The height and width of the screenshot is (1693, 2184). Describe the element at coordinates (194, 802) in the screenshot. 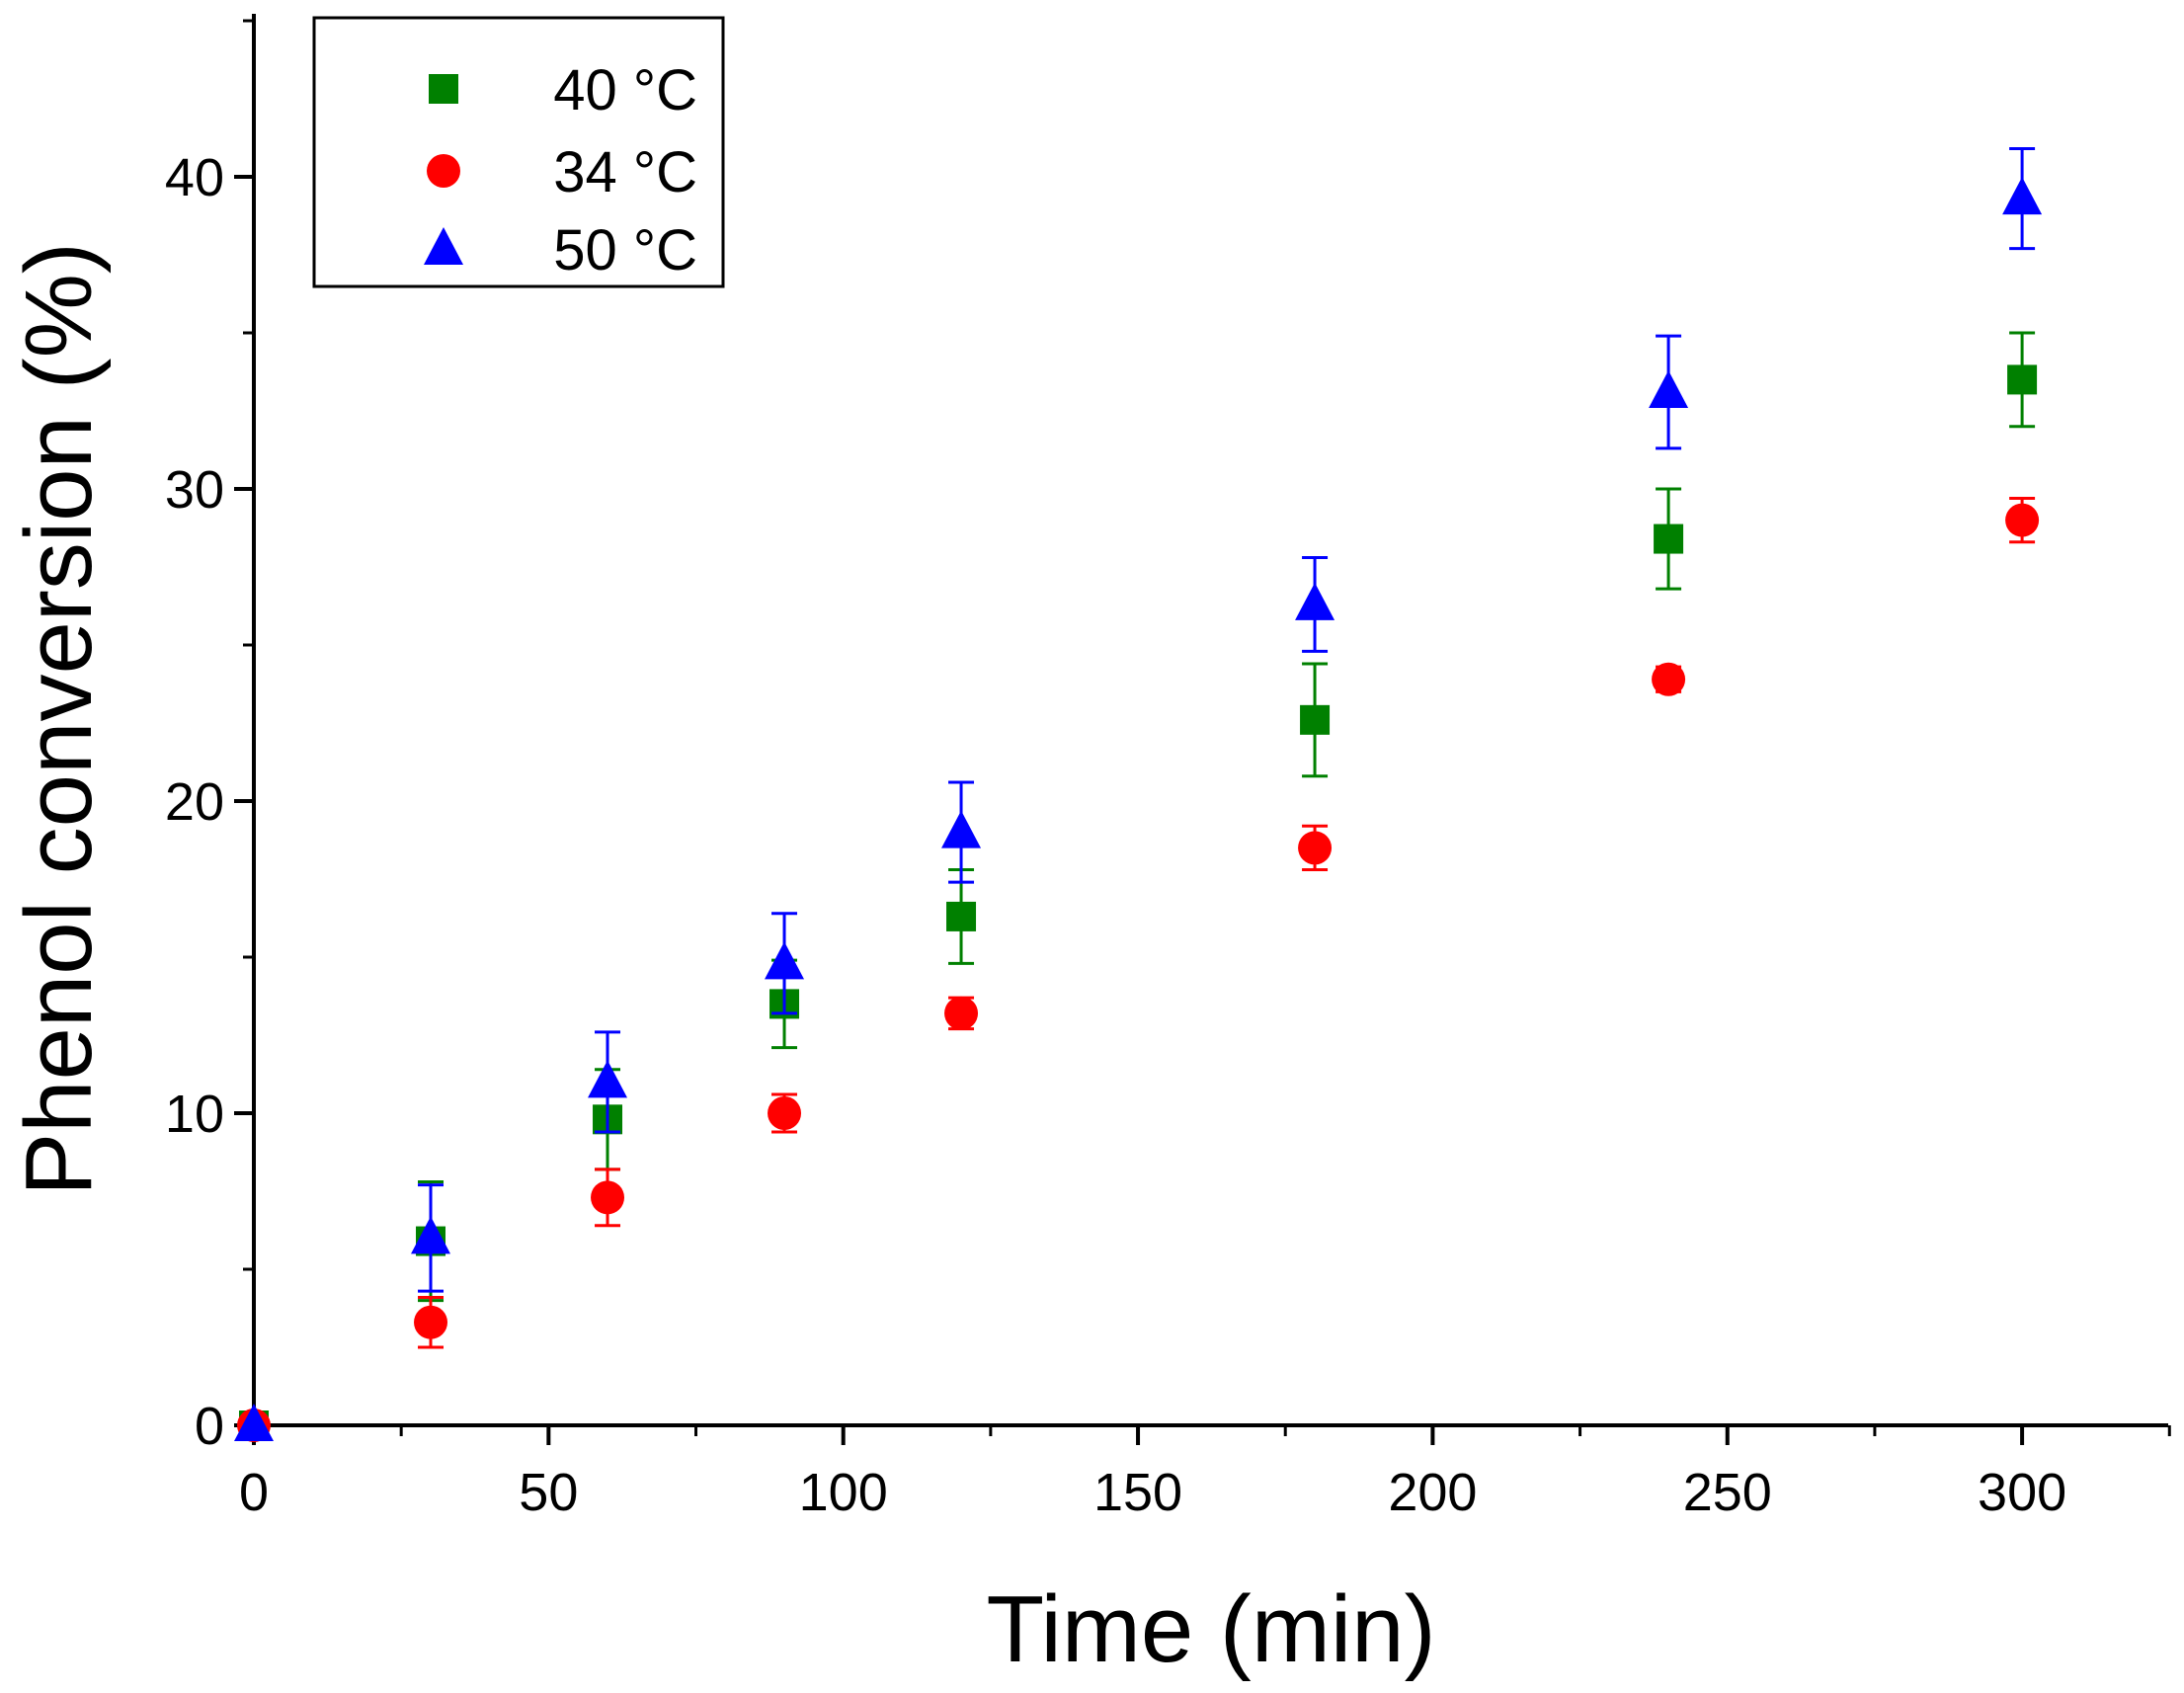

I see `y-tick-label: 20` at that location.